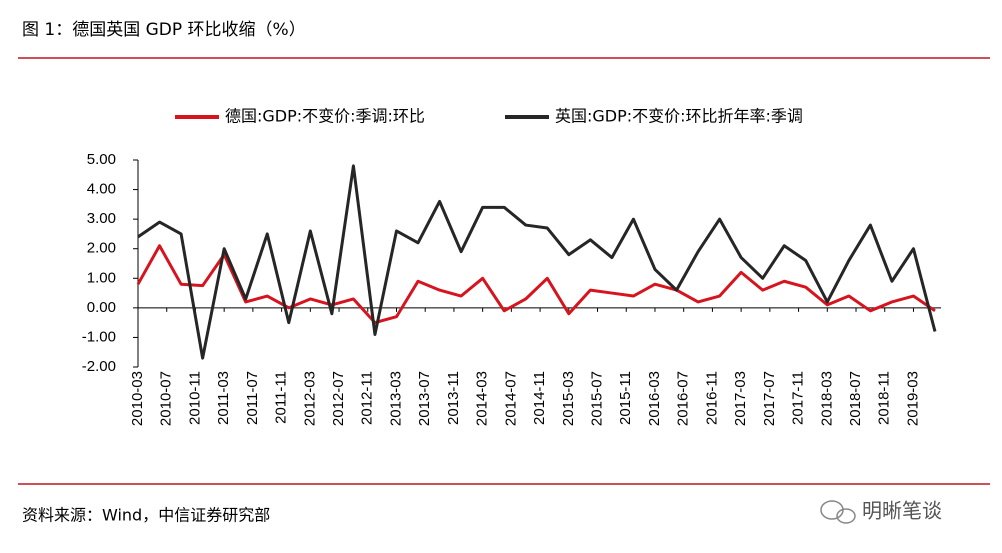 Image resolution: width=1002 pixels, height=553 pixels. Describe the element at coordinates (482, 398) in the screenshot. I see `x-tick-label: 2014-03` at that location.